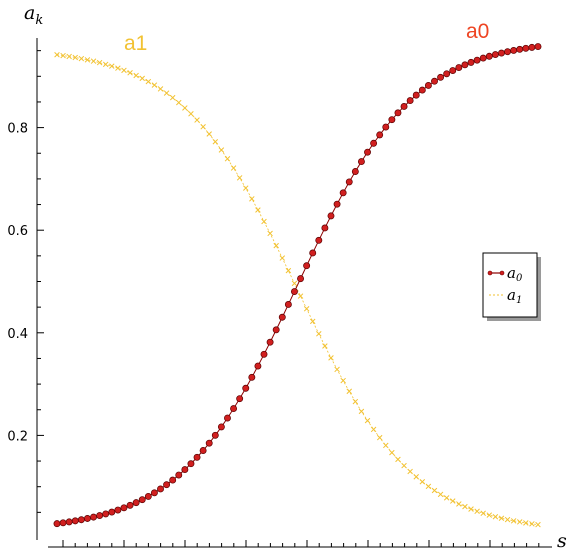 The width and height of the screenshot is (572, 552). I want to click on legend-label-a1-main: a, so click(511, 295).